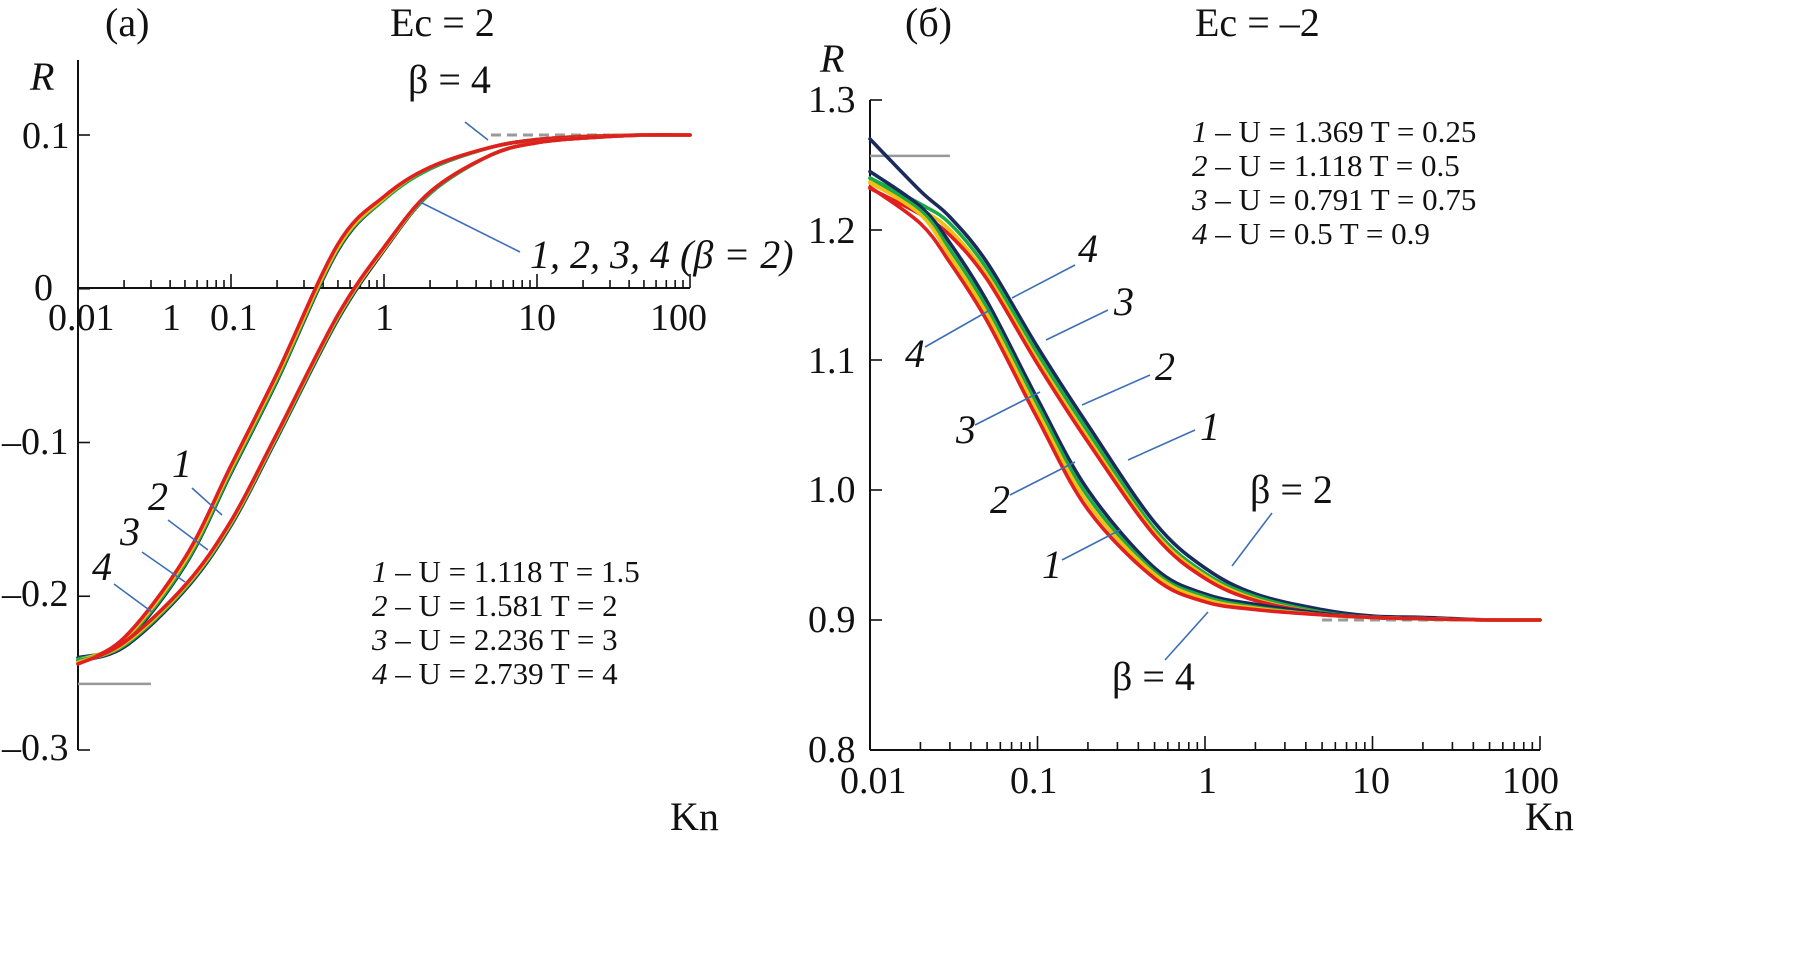  Describe the element at coordinates (442, 22) in the screenshot. I see `panel-a-title: Ec = 2` at that location.